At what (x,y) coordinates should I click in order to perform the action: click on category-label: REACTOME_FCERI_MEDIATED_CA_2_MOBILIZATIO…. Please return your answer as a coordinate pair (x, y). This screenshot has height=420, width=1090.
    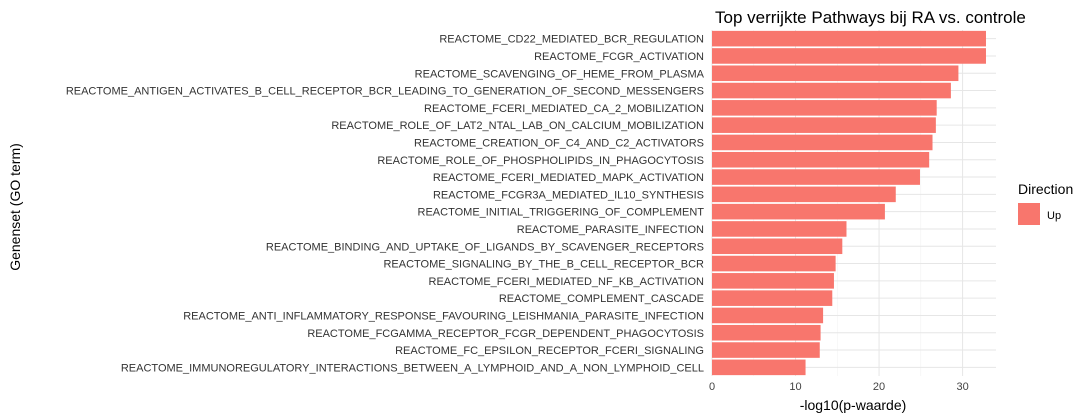
    Looking at the image, I should click on (564, 109).